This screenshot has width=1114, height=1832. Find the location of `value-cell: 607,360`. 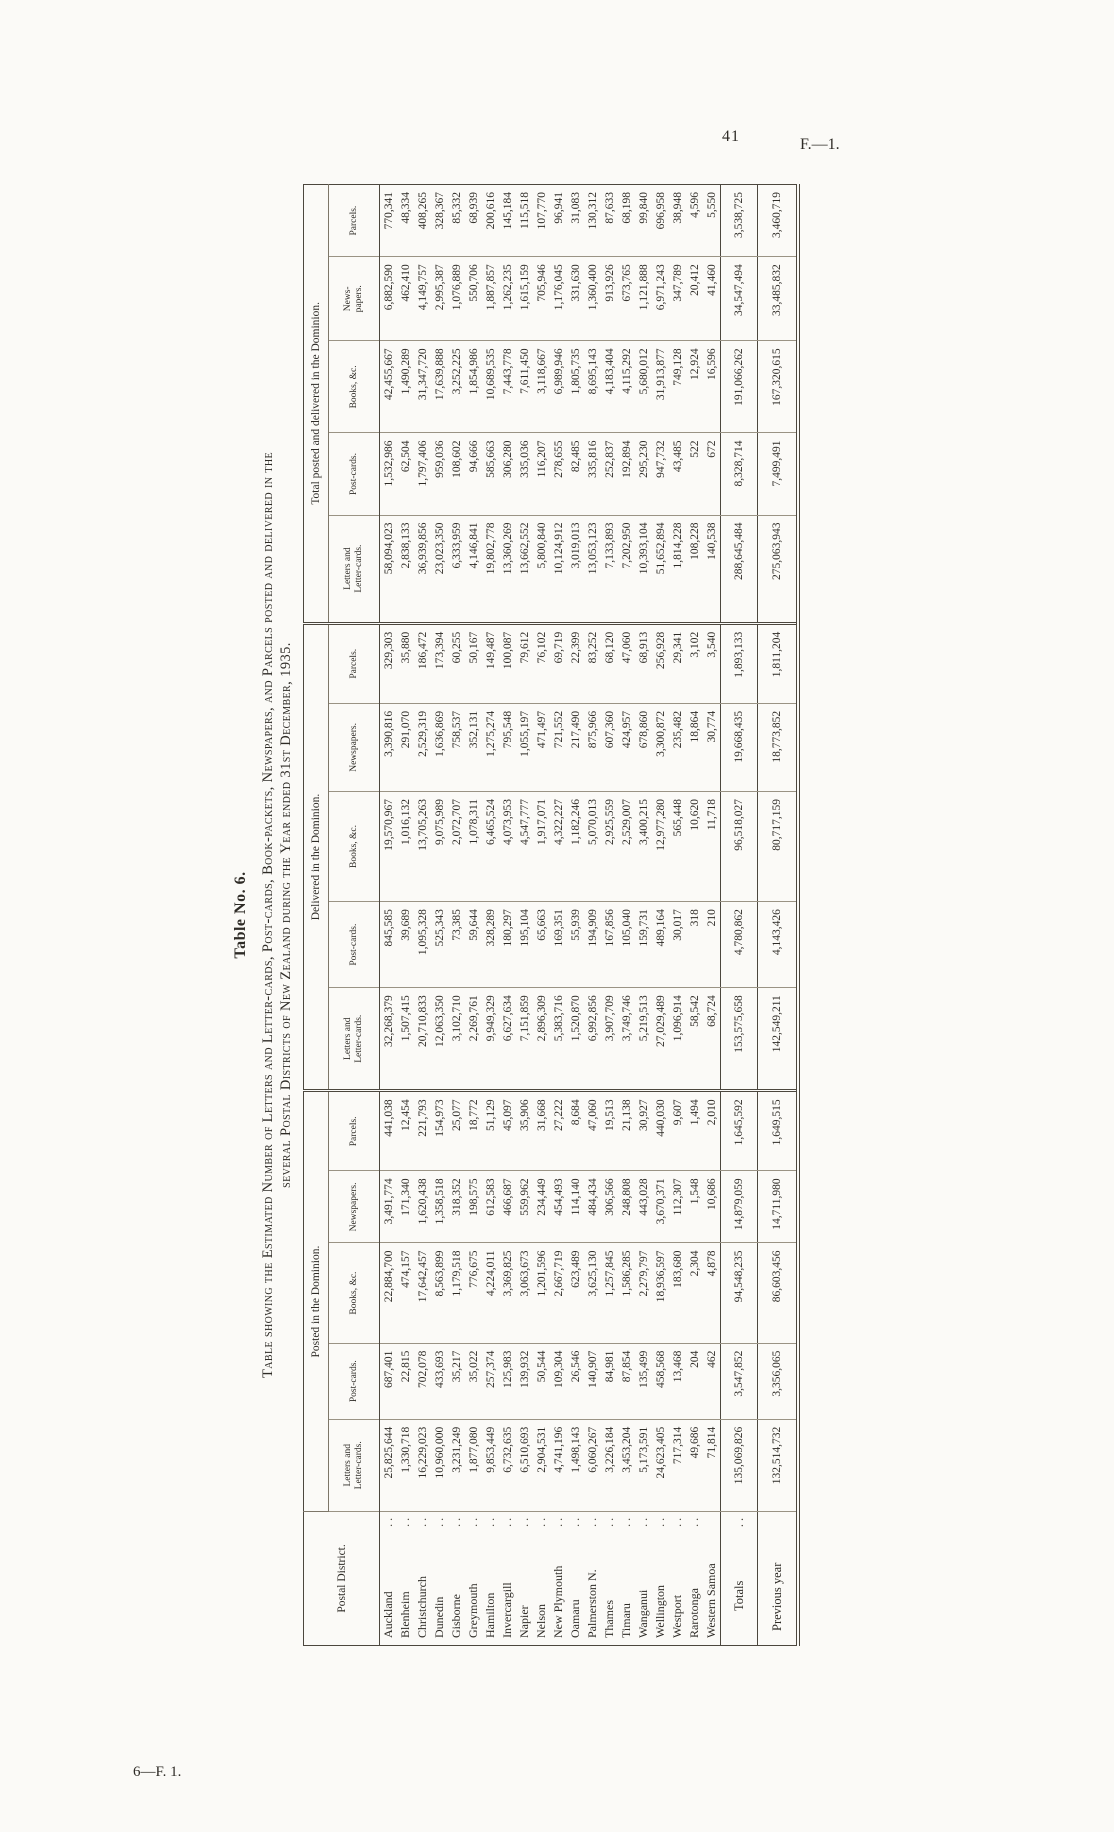

value-cell: 607,360 is located at coordinates (609, 747).